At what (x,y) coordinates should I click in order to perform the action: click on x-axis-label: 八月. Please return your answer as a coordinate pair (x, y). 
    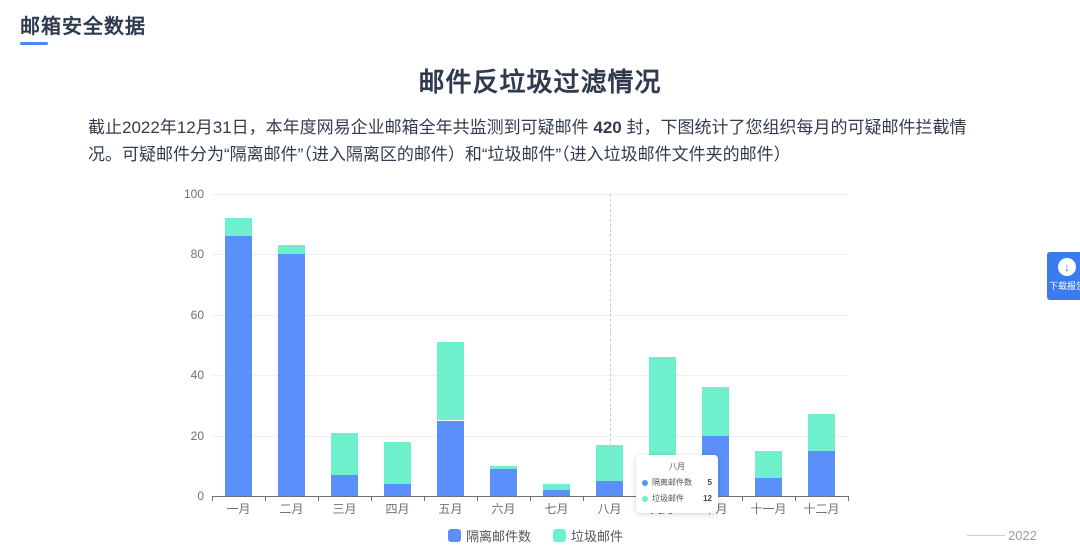
    Looking at the image, I should click on (609, 509).